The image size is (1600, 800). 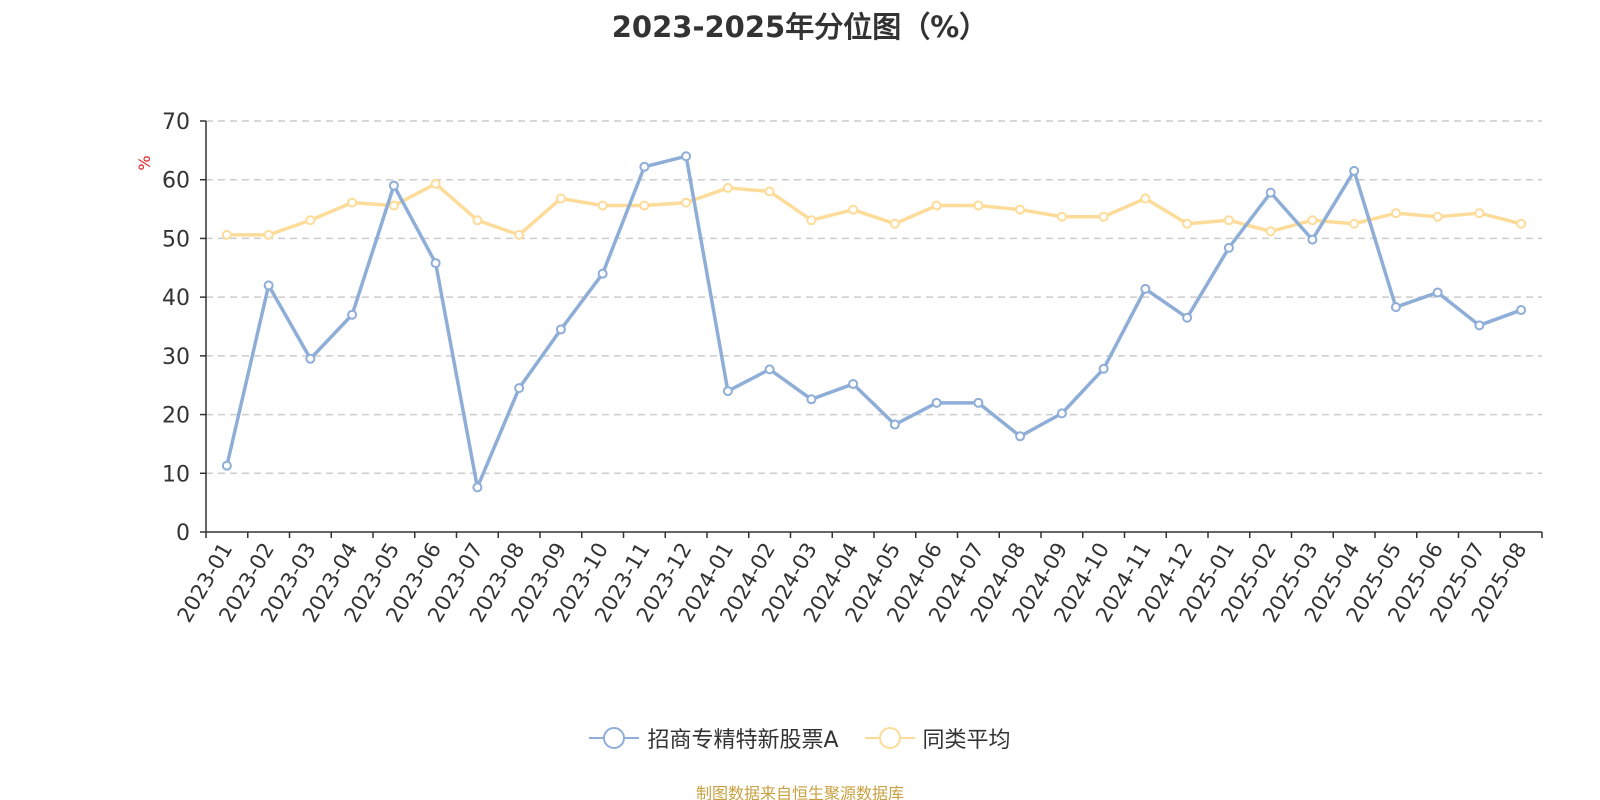 I want to click on legend-label-series2: 同类平均, so click(x=966, y=740).